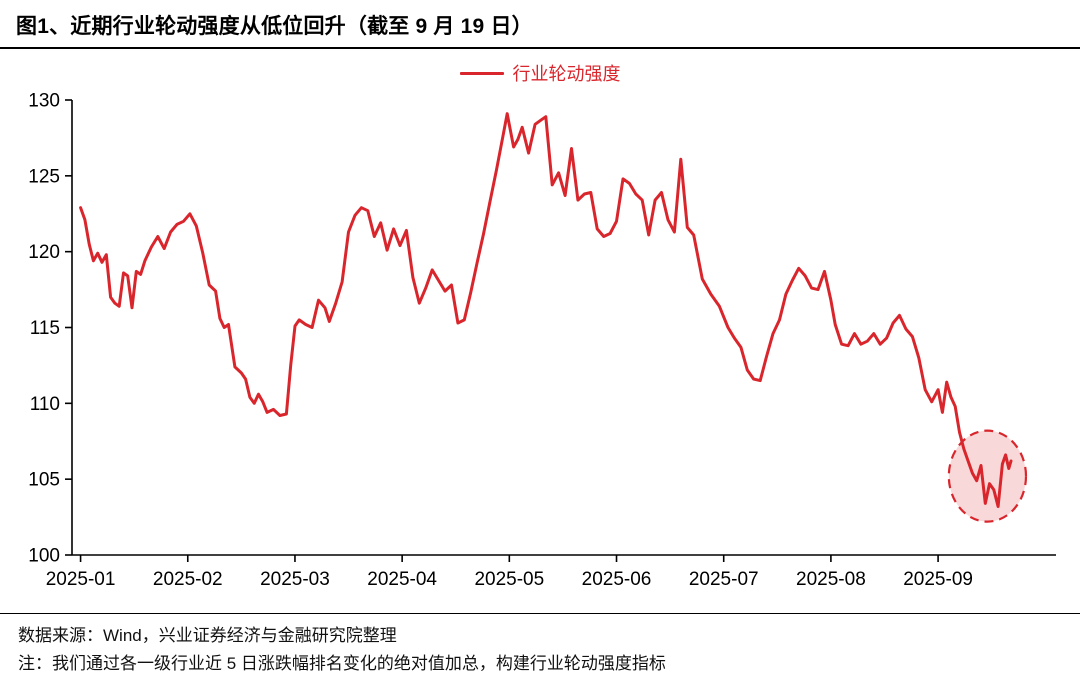 The width and height of the screenshot is (1080, 694). Describe the element at coordinates (45, 404) in the screenshot. I see `svg-text: 110` at that location.